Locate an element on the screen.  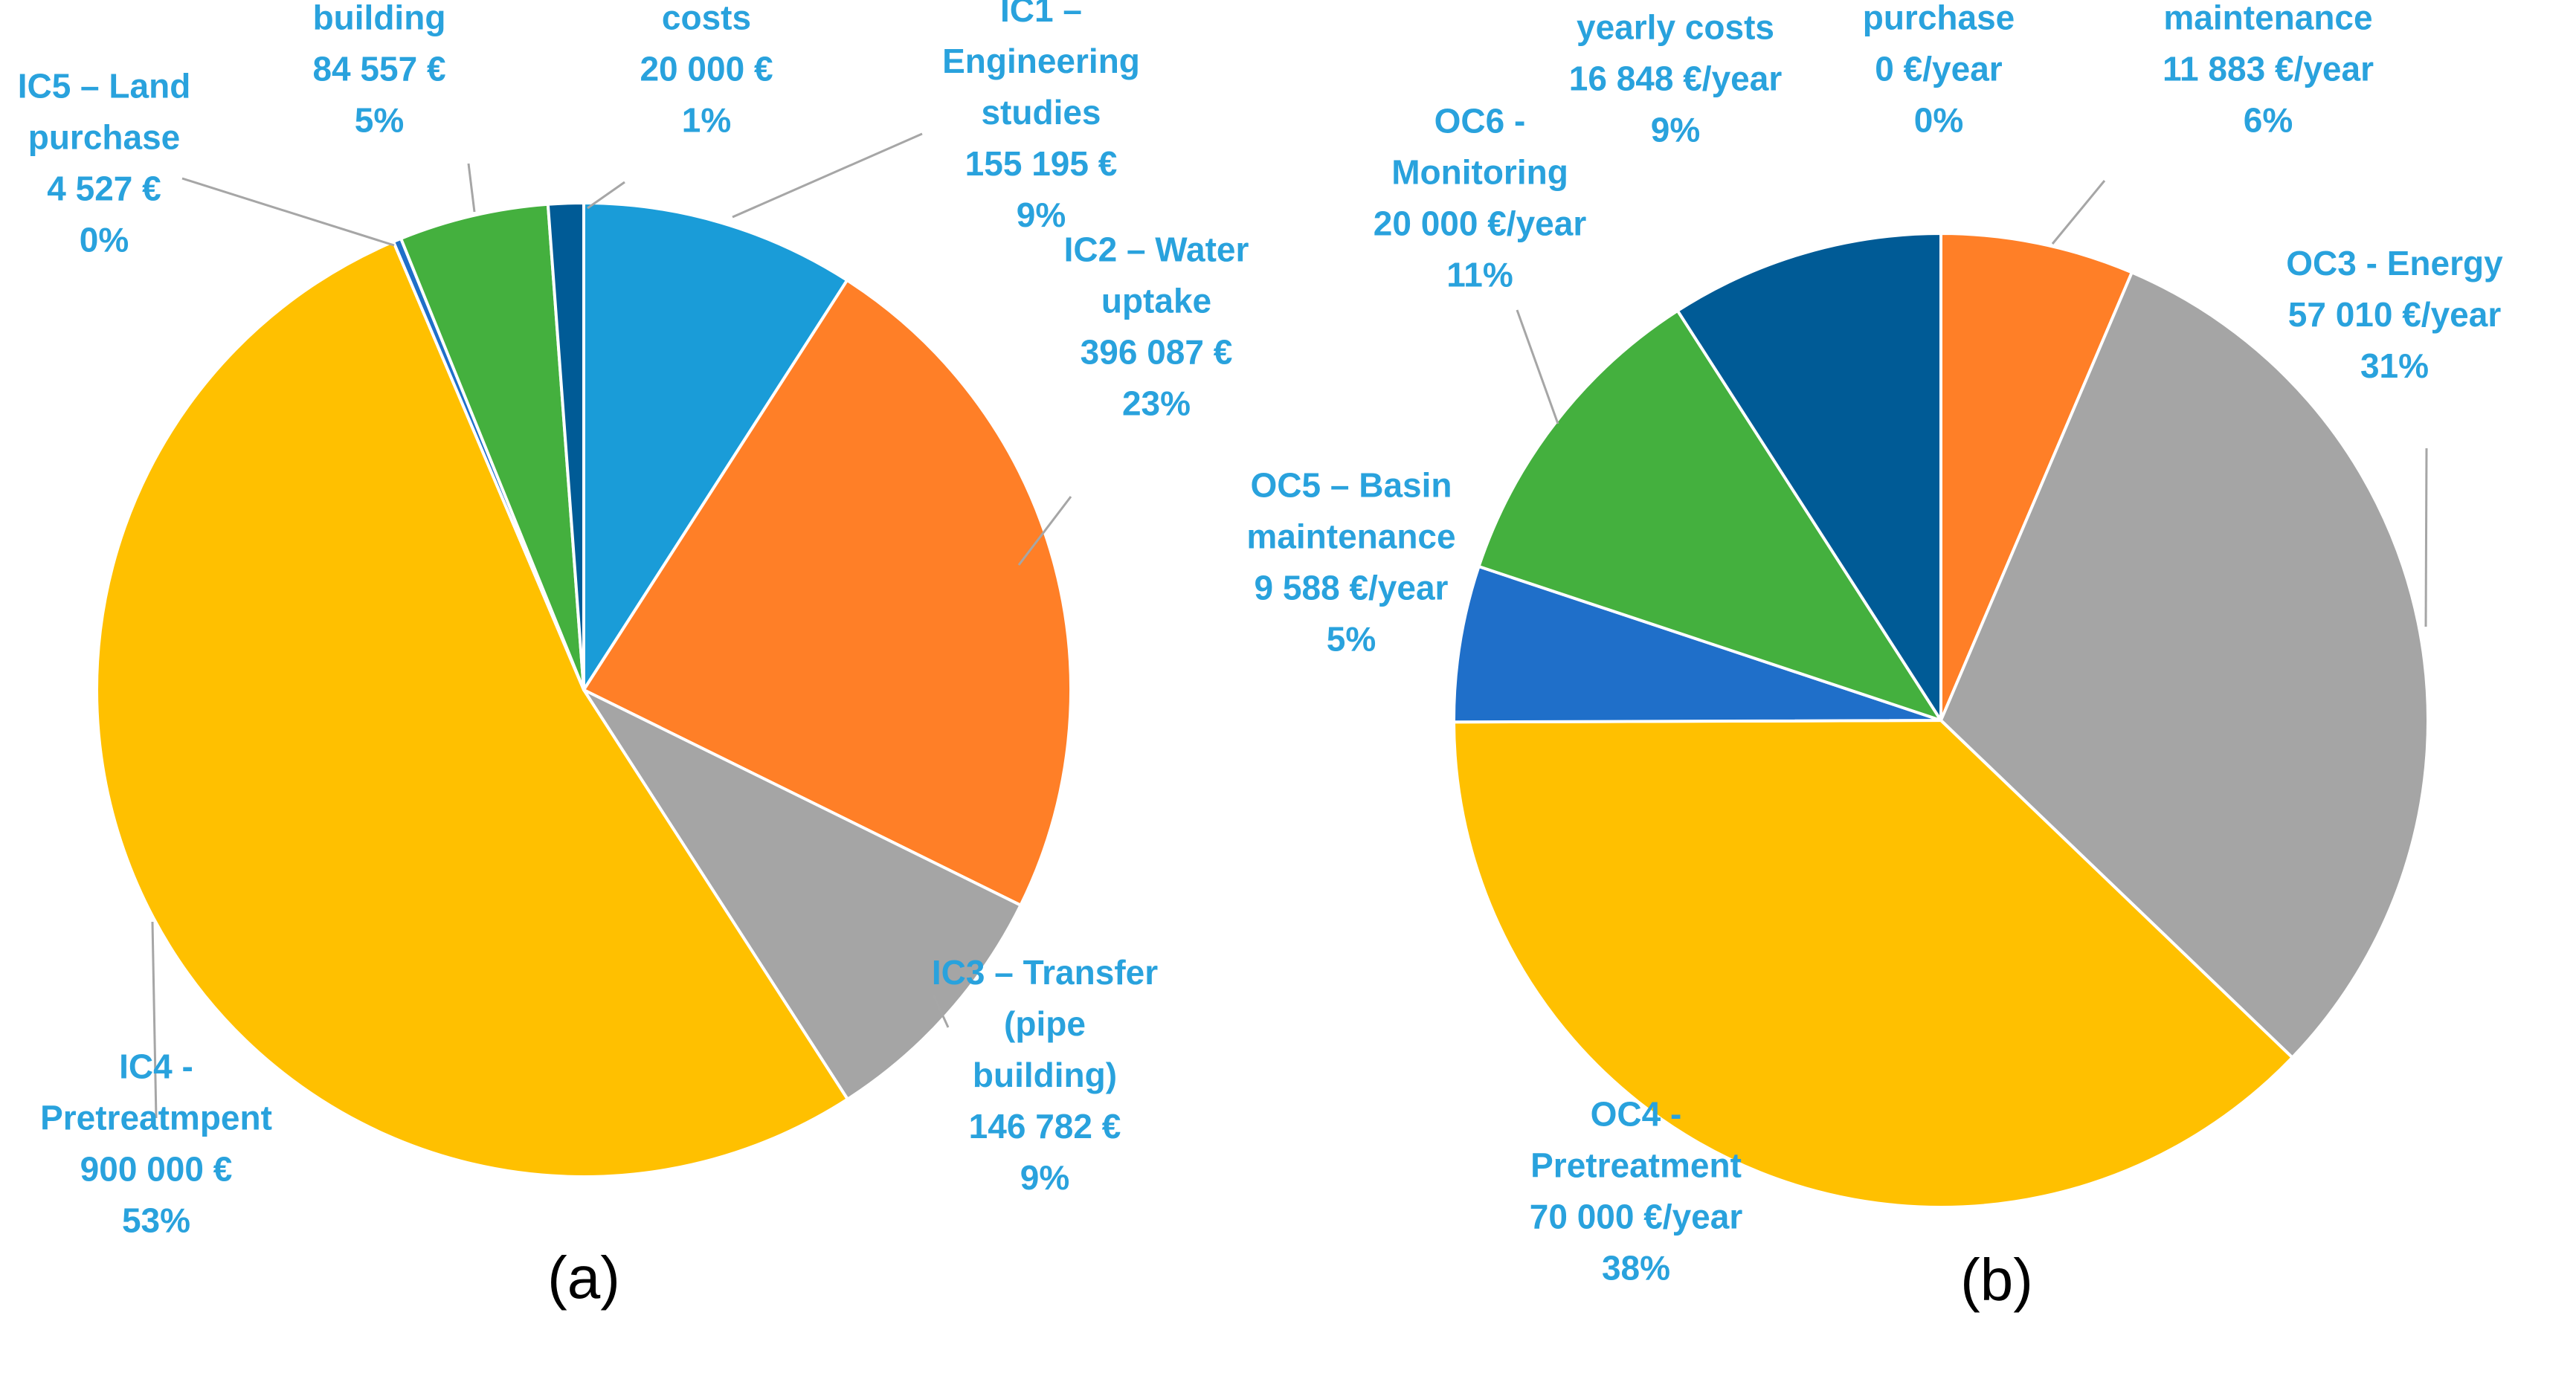
slice-value: 11 883 €/year is located at coordinates (2268, 69).